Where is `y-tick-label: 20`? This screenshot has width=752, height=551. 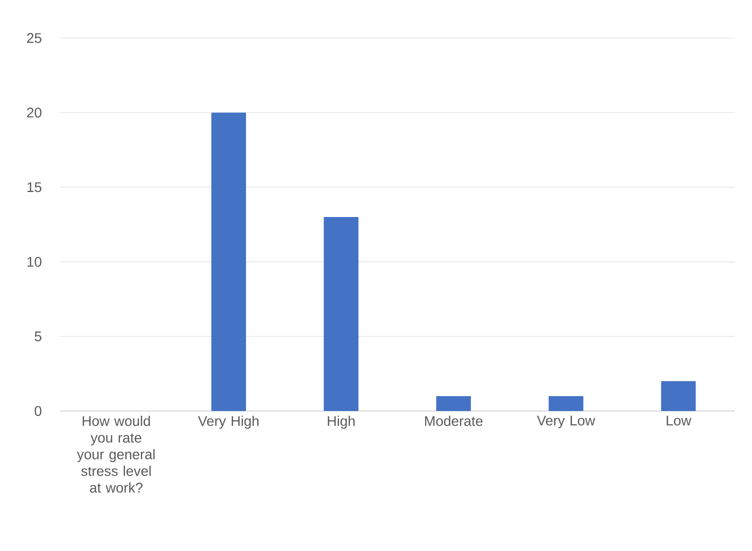 y-tick-label: 20 is located at coordinates (34, 113).